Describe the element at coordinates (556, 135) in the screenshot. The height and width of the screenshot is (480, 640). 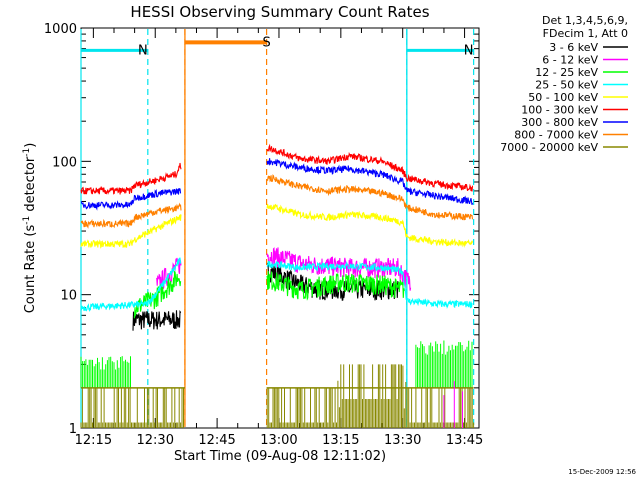
I see `legend-label: 800 - 7000 keV` at that location.